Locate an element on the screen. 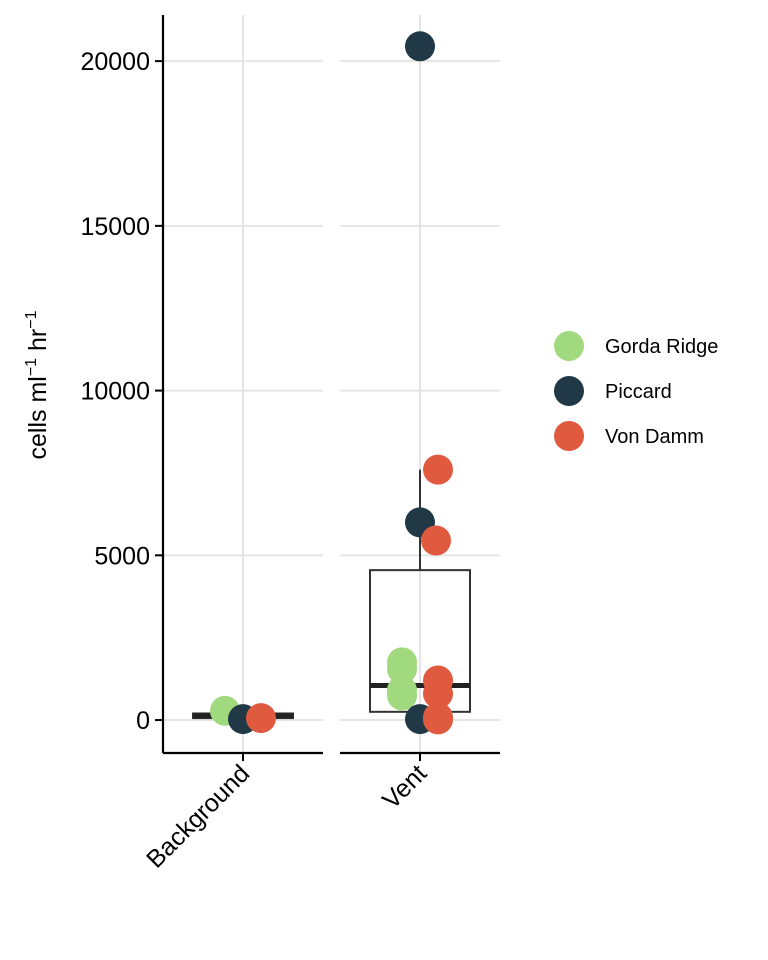 The image size is (768, 960). y-tick-label: 15000 is located at coordinates (115, 227).